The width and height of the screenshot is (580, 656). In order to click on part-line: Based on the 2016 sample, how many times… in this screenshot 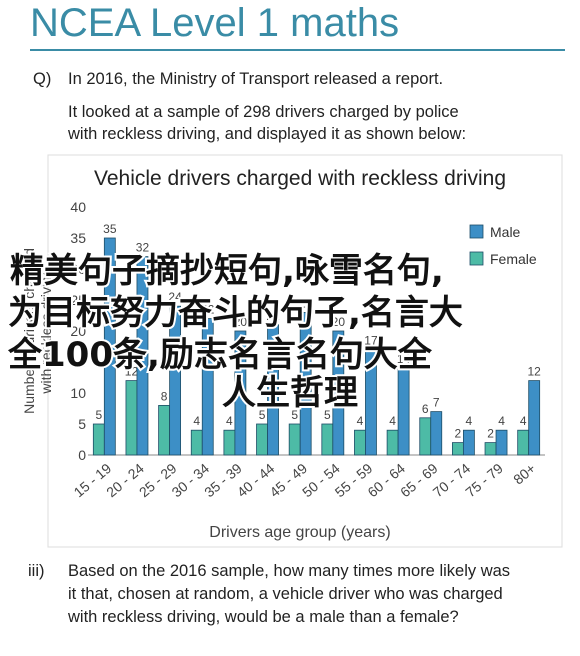, I will do `click(289, 571)`.